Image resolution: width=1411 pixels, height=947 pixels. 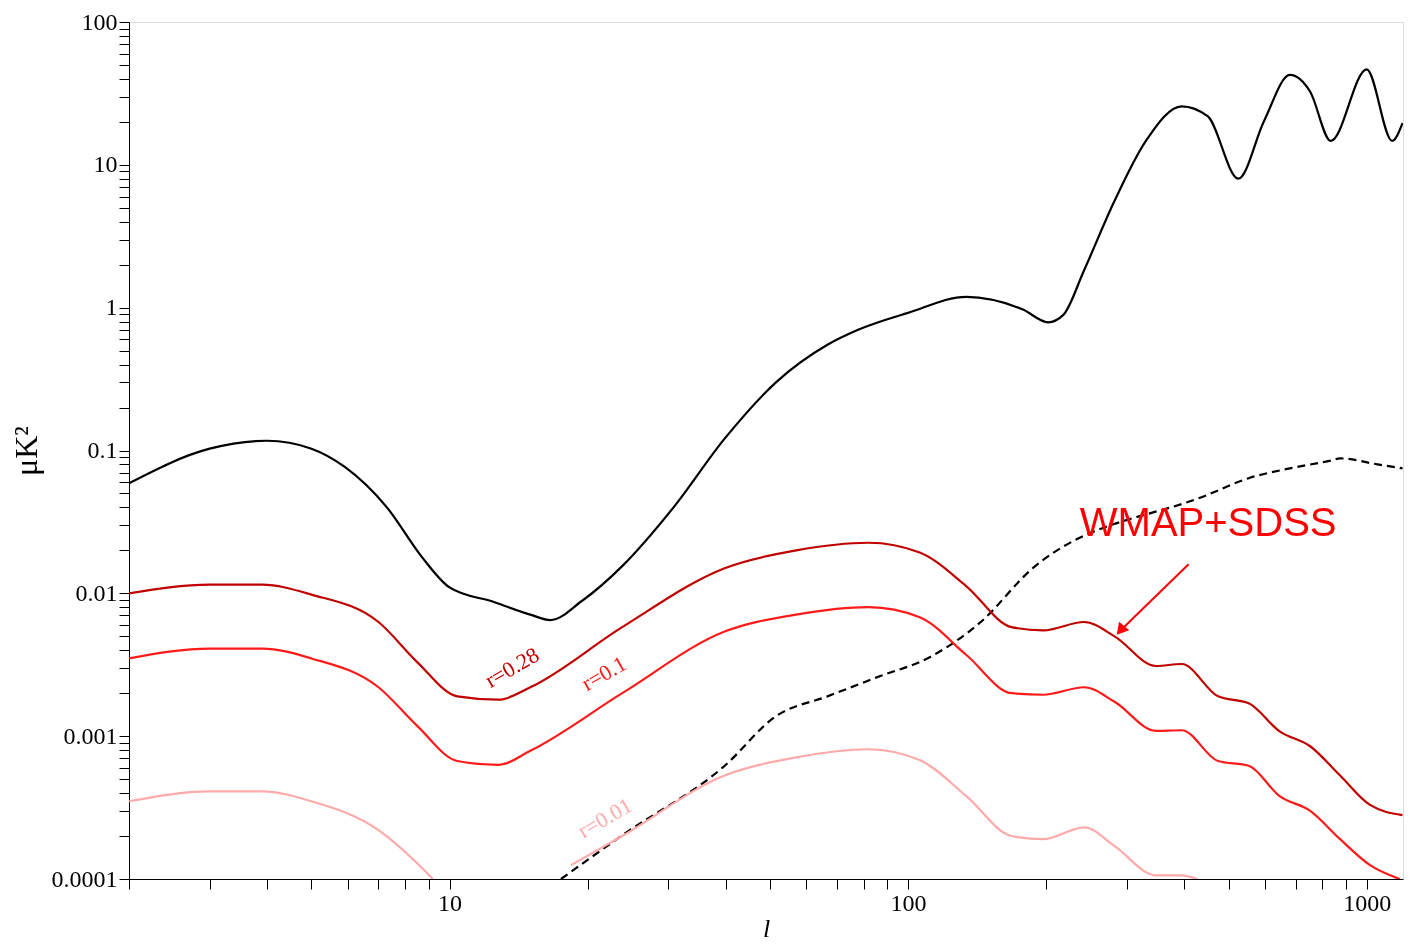 What do you see at coordinates (96, 592) in the screenshot?
I see `y-tick-label: 0.01` at bounding box center [96, 592].